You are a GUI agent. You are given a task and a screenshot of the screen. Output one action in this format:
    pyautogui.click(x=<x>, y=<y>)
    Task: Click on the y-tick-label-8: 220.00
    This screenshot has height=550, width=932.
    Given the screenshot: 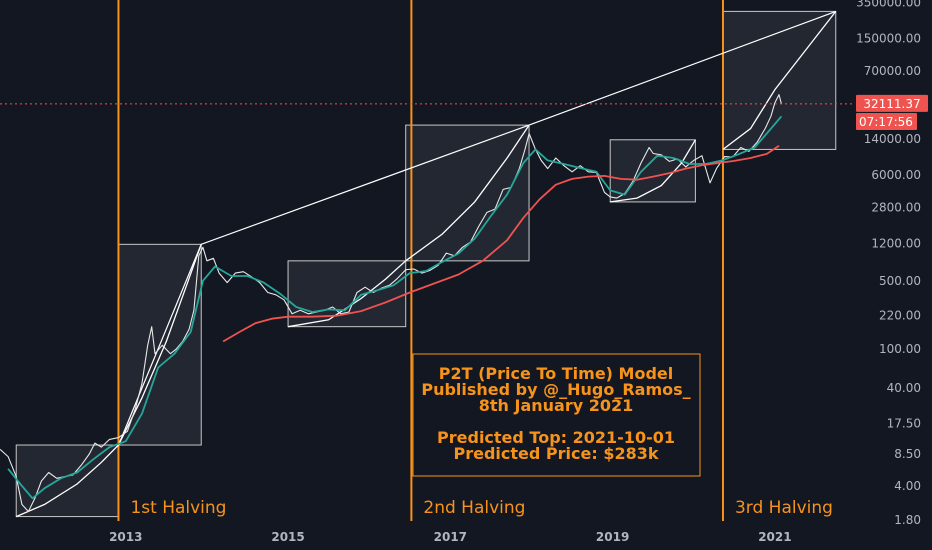 What is the action you would take?
    pyautogui.click(x=900, y=316)
    